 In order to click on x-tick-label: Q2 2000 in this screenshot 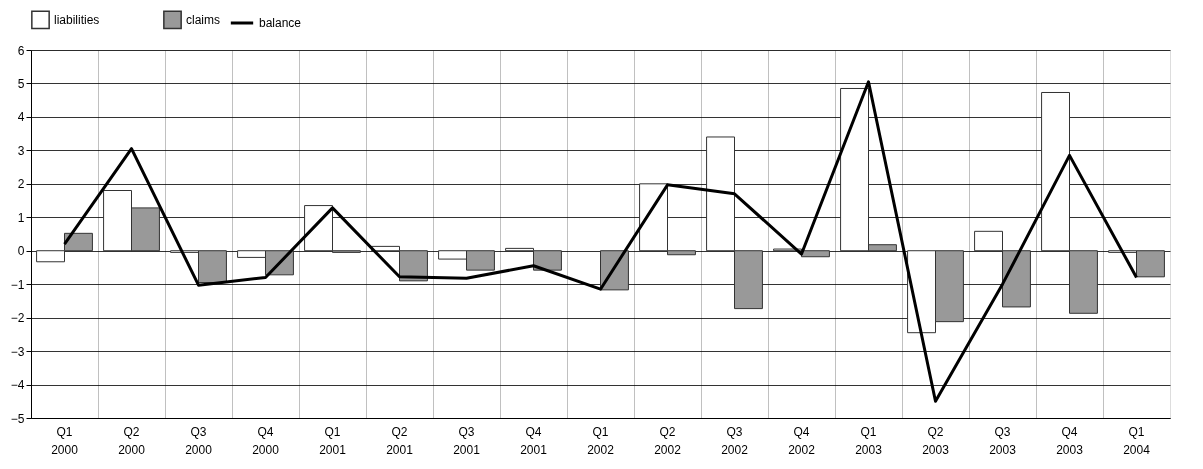, I will do `click(132, 440)`.